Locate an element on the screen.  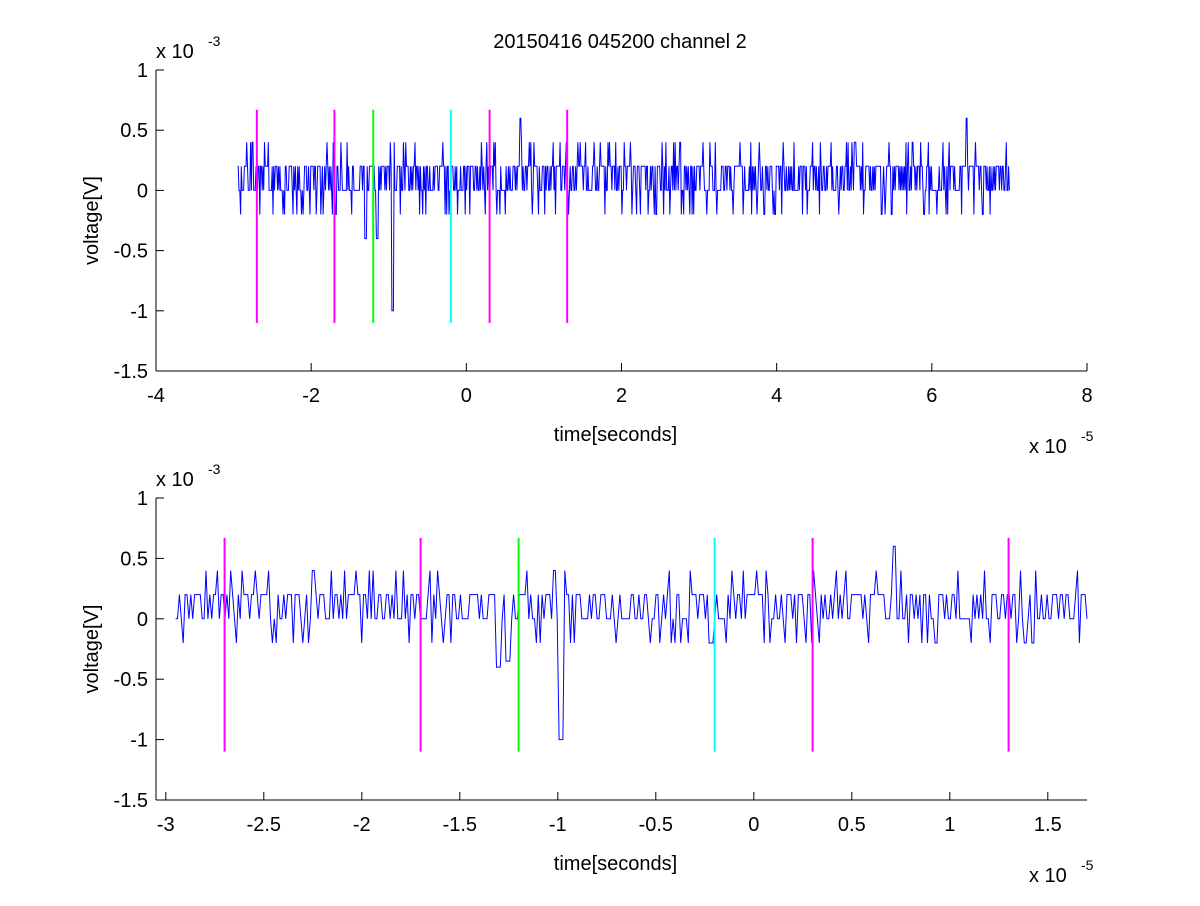
x-tick-label: 2 is located at coordinates (621, 396).